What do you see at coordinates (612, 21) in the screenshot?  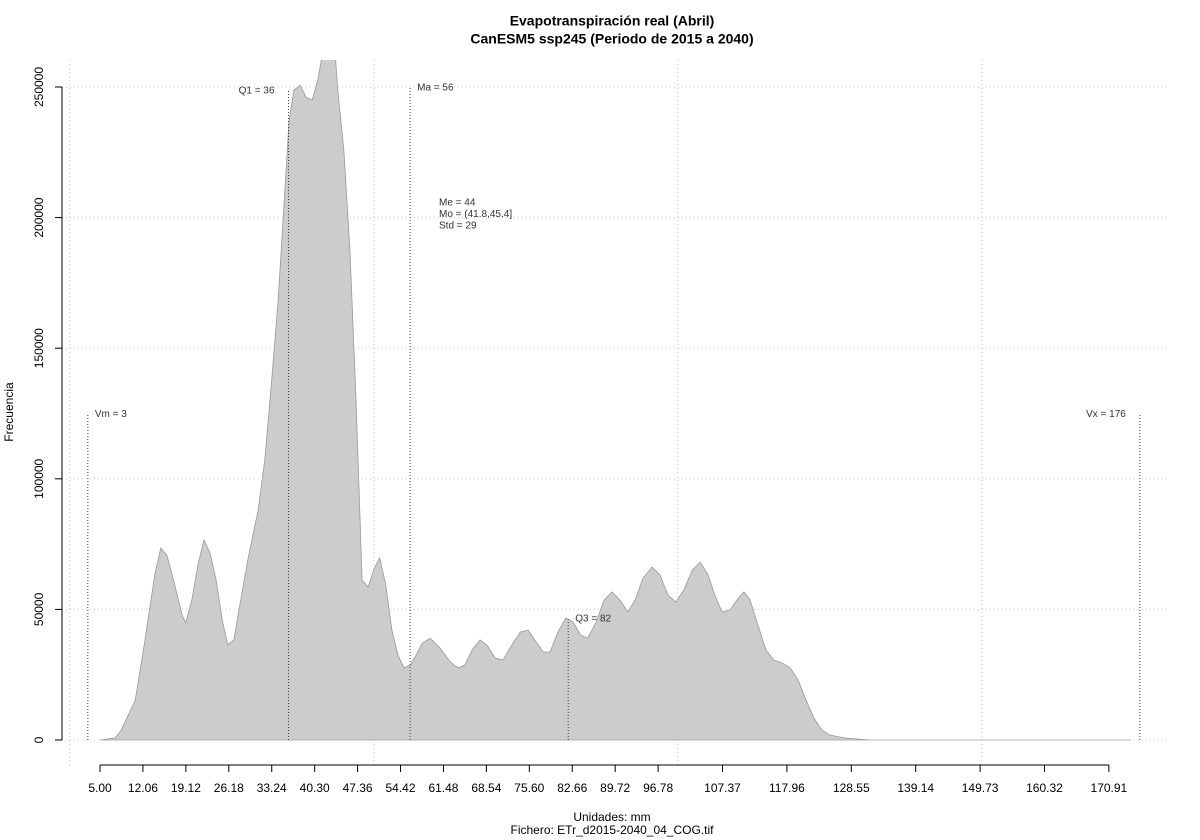 I see `chart-title: Evapotranspiración real (Abril)` at bounding box center [612, 21].